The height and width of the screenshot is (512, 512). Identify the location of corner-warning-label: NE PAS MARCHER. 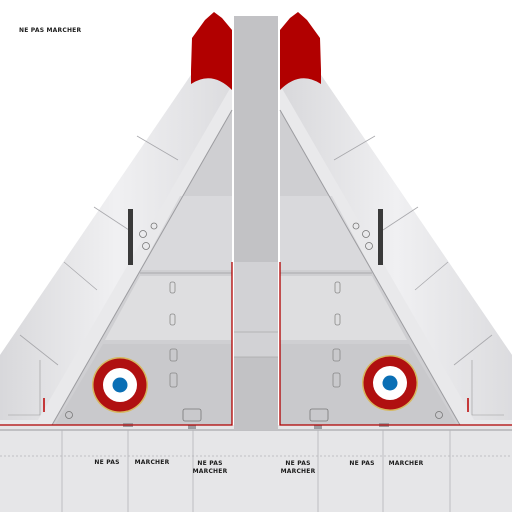
(50, 30).